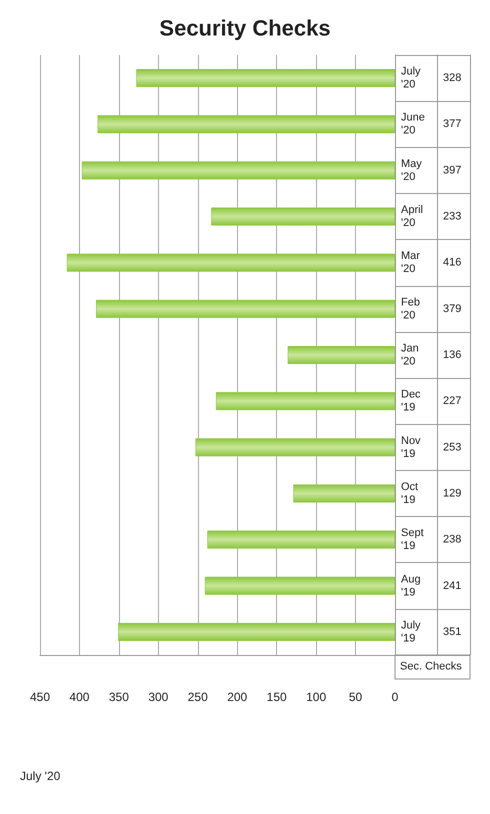 This screenshot has width=490, height=814. I want to click on data-label: 416, so click(452, 262).